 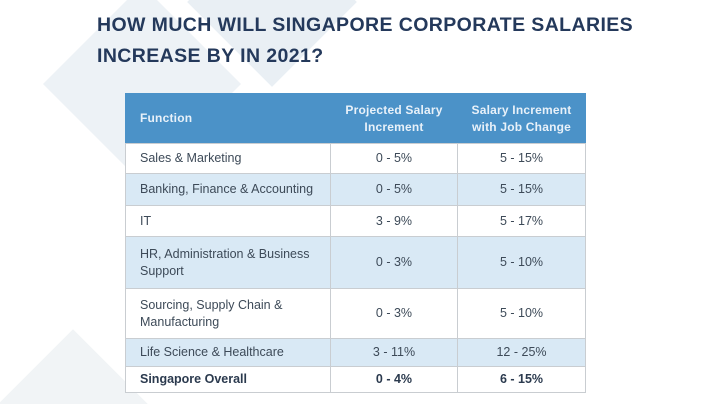 I want to click on function-cell: Singapore Overall, so click(x=228, y=379).